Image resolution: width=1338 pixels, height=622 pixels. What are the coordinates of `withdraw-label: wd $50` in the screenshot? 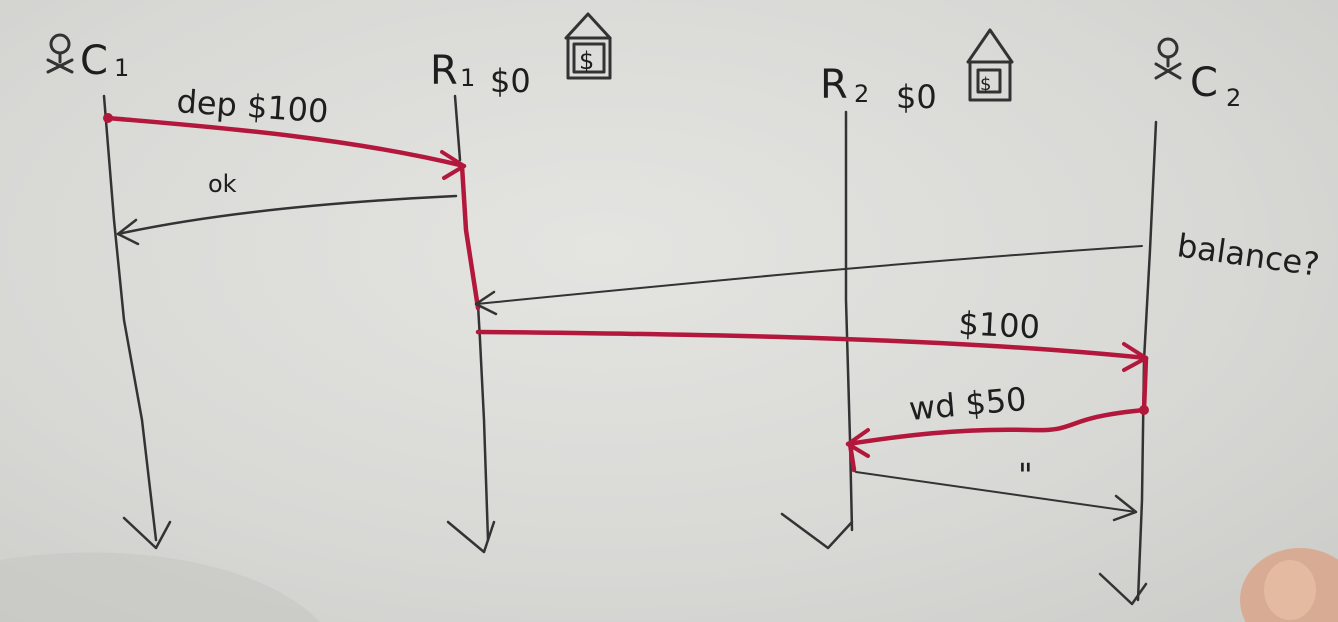 It's located at (967, 404).